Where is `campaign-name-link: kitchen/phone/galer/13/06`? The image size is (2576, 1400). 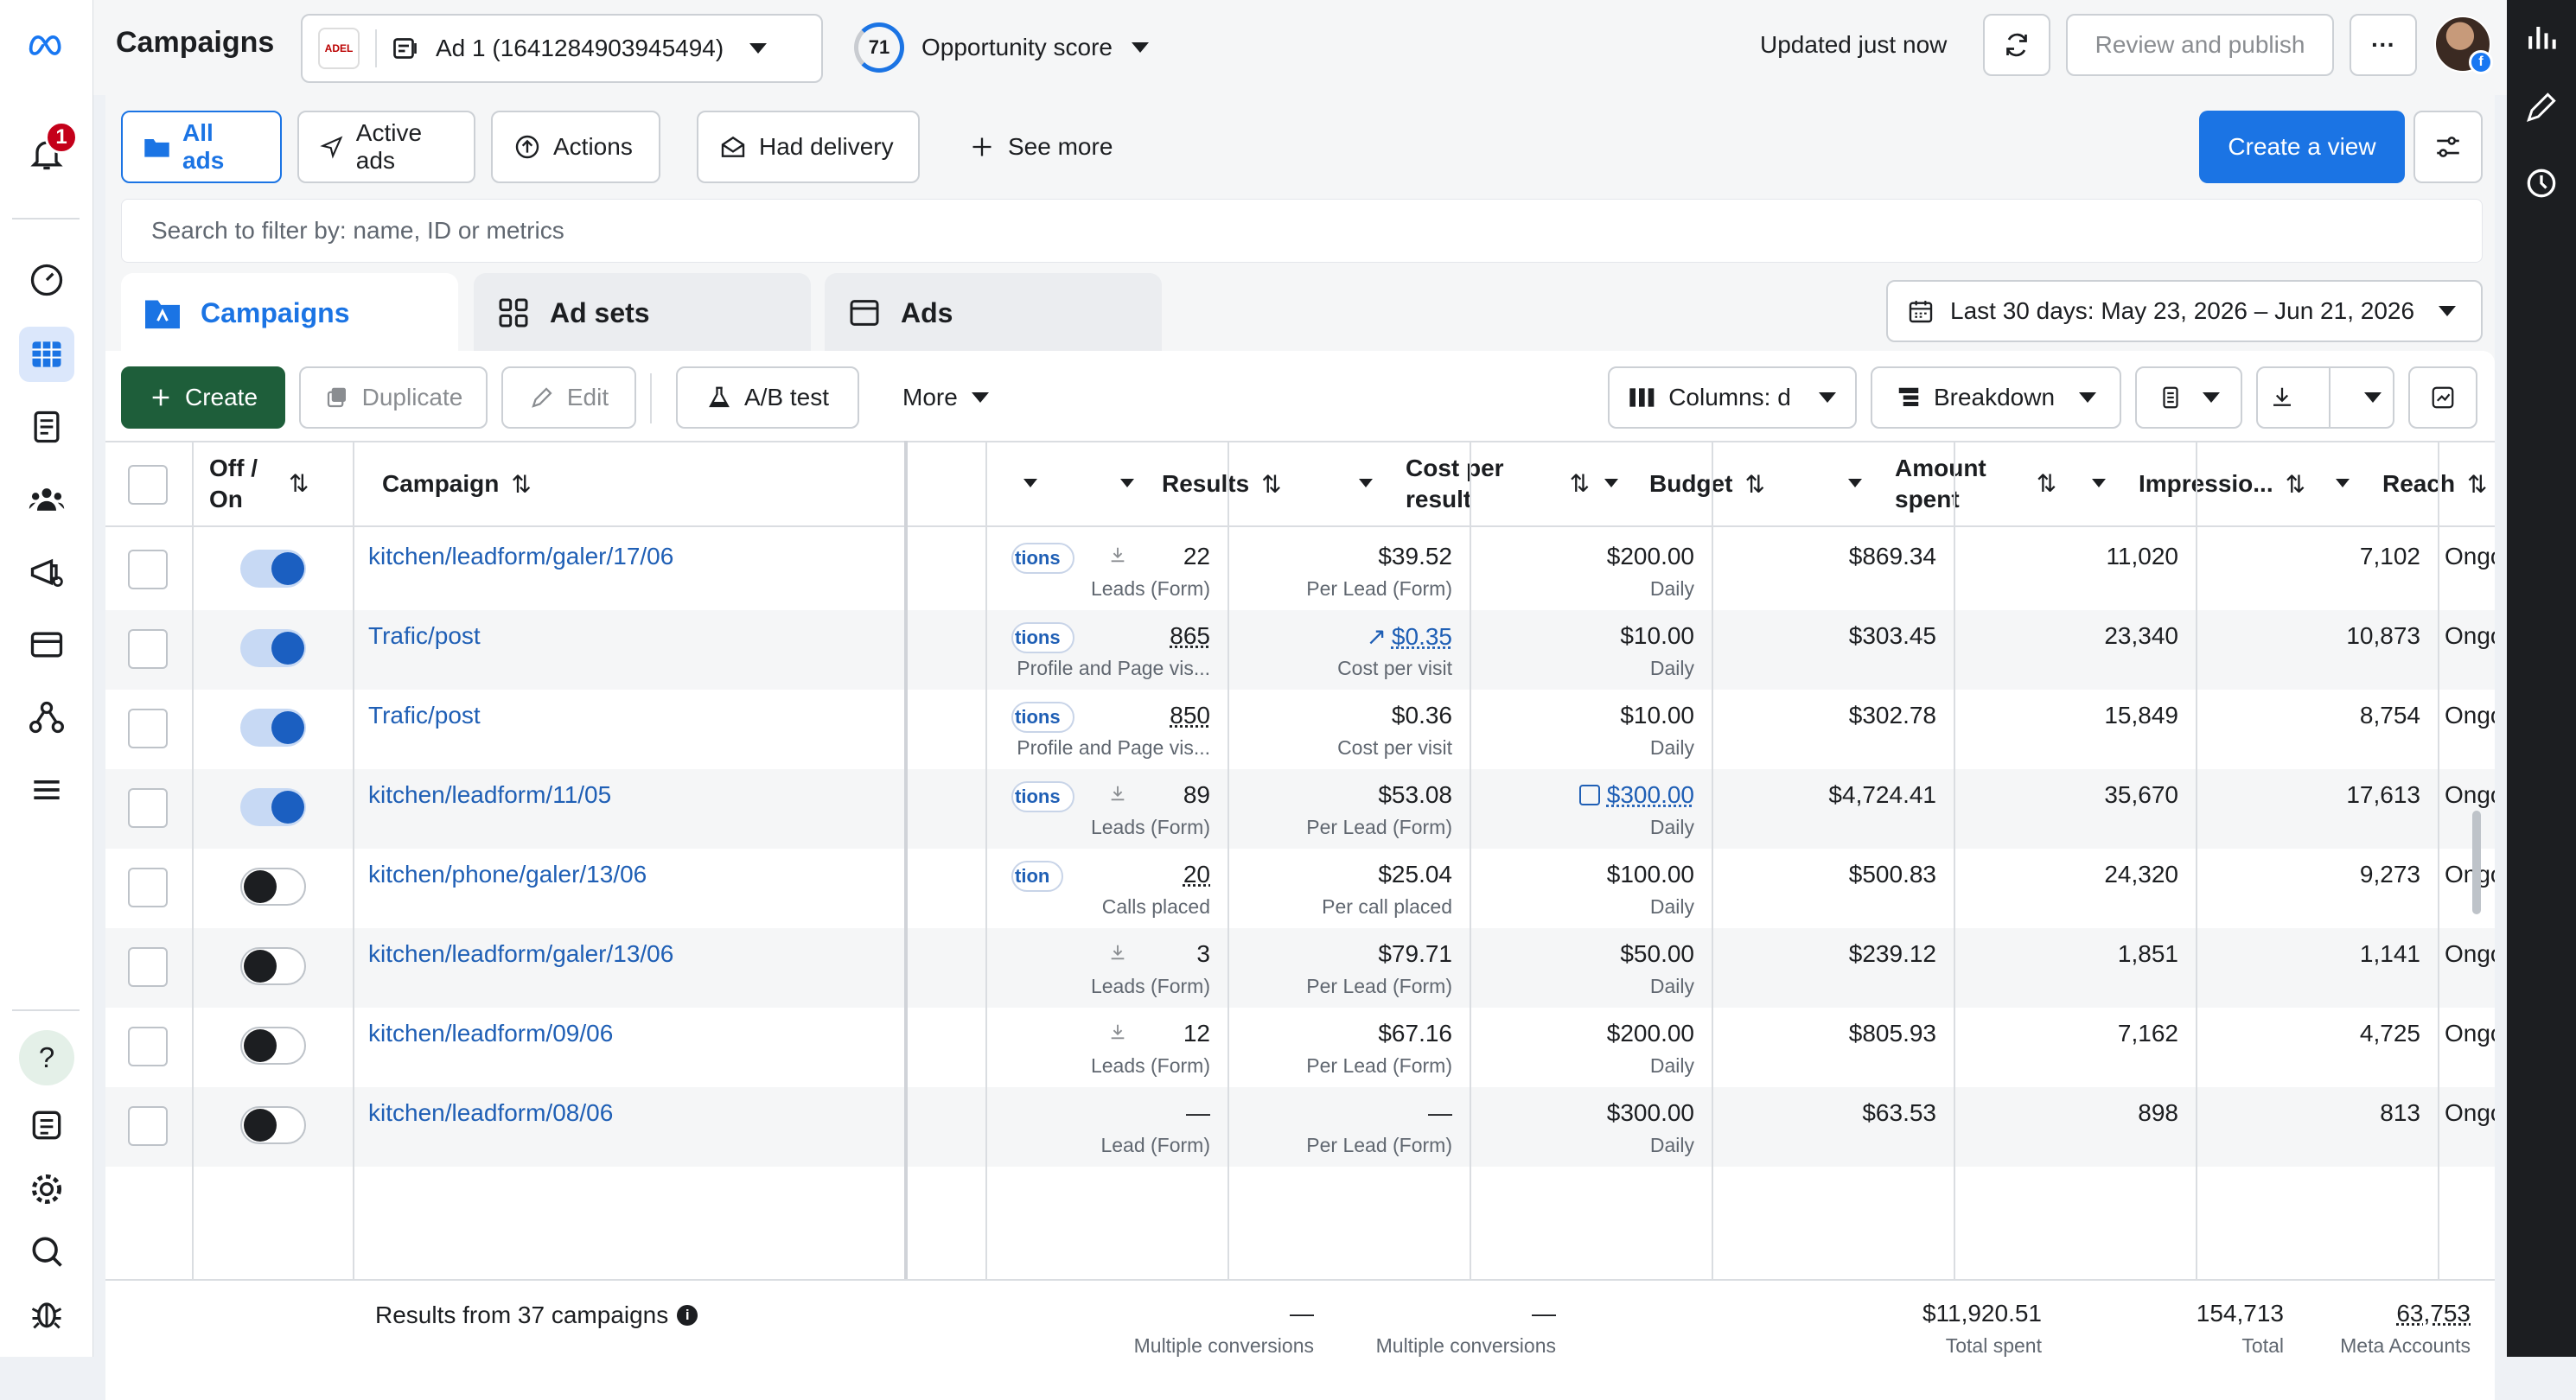
campaign-name-link: kitchen/phone/galer/13/06 is located at coordinates (507, 874).